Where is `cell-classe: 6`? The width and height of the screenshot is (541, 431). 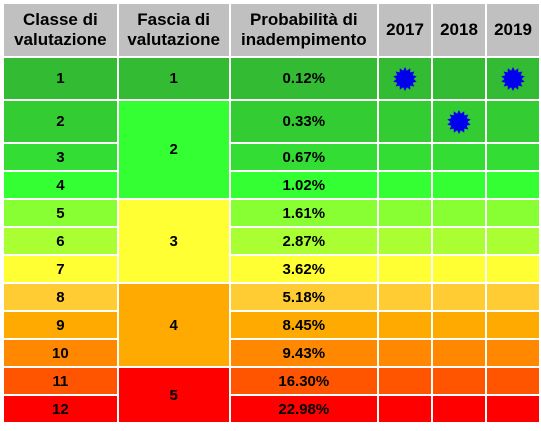
cell-classe: 6 is located at coordinates (60, 241).